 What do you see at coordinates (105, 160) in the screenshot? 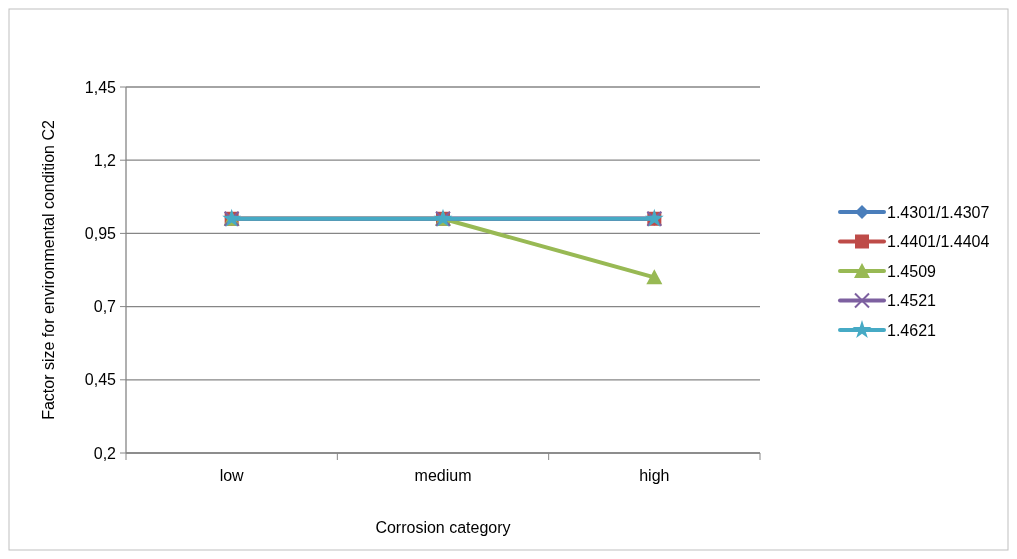
I see `y-tick-label: 1,2` at bounding box center [105, 160].